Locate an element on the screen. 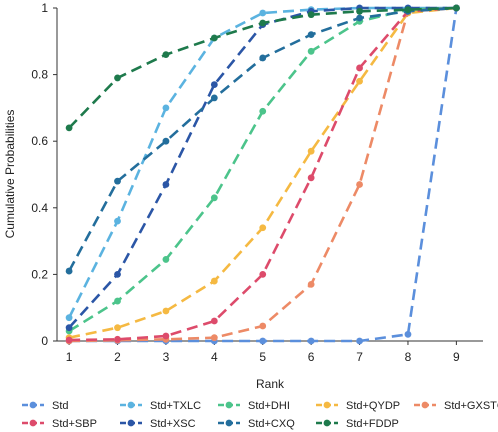  legend-label: Std+GXSTC is located at coordinates (471, 406).